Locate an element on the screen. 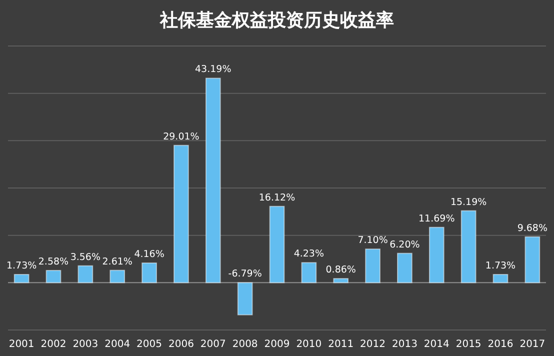  data-label: 15.19% is located at coordinates (468, 202).